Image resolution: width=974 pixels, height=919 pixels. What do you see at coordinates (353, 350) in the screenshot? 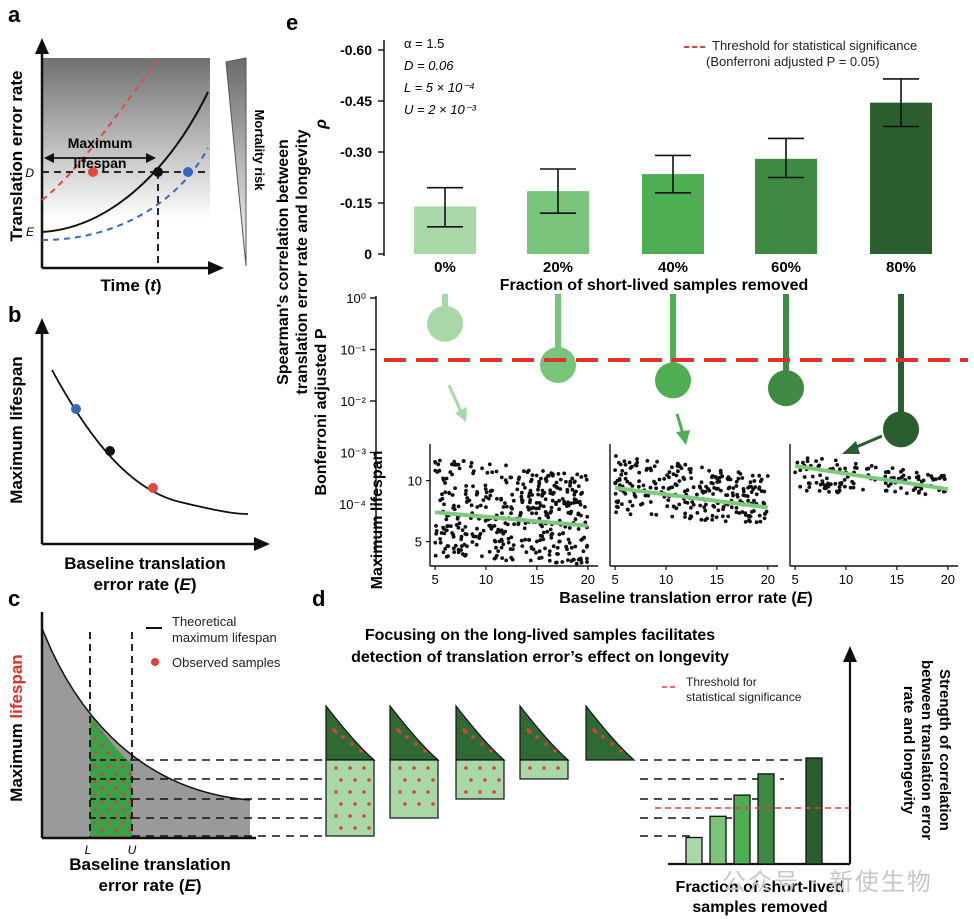
I see `panel-e-p-ytick-label: 10⁻¹` at bounding box center [353, 350].